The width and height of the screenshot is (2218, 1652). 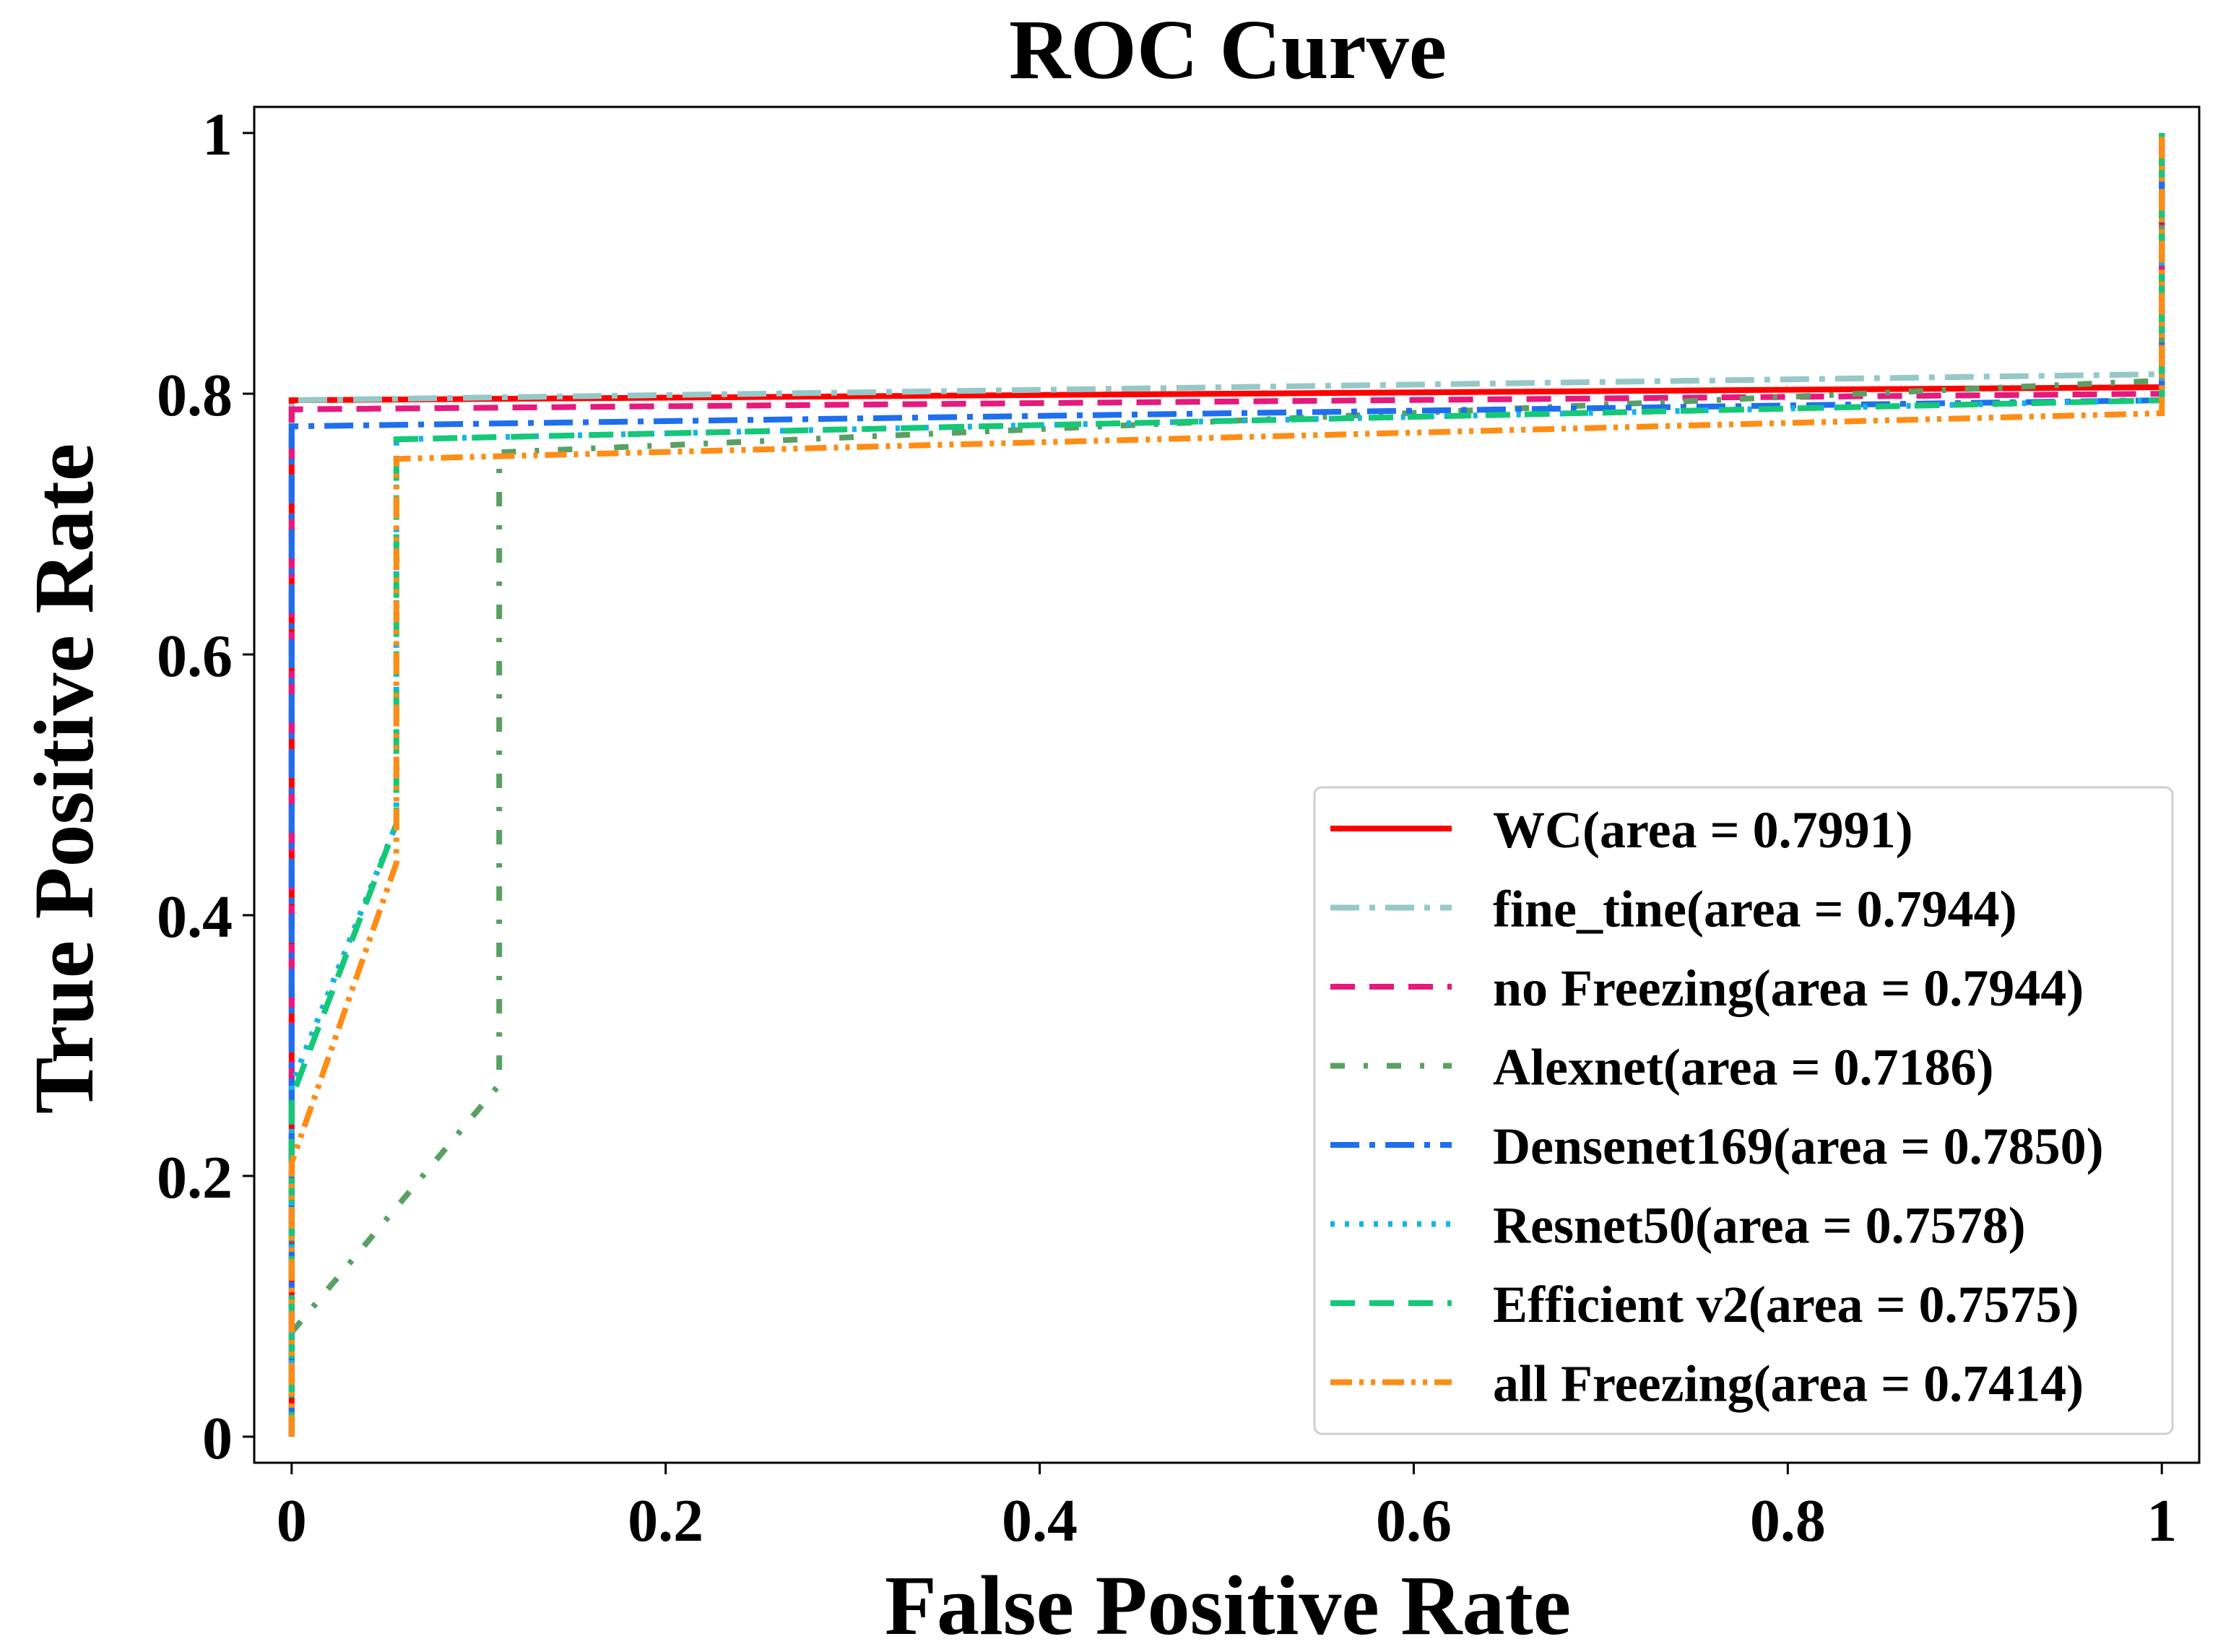 I want to click on y-tick-label: 0.8, so click(x=195, y=395).